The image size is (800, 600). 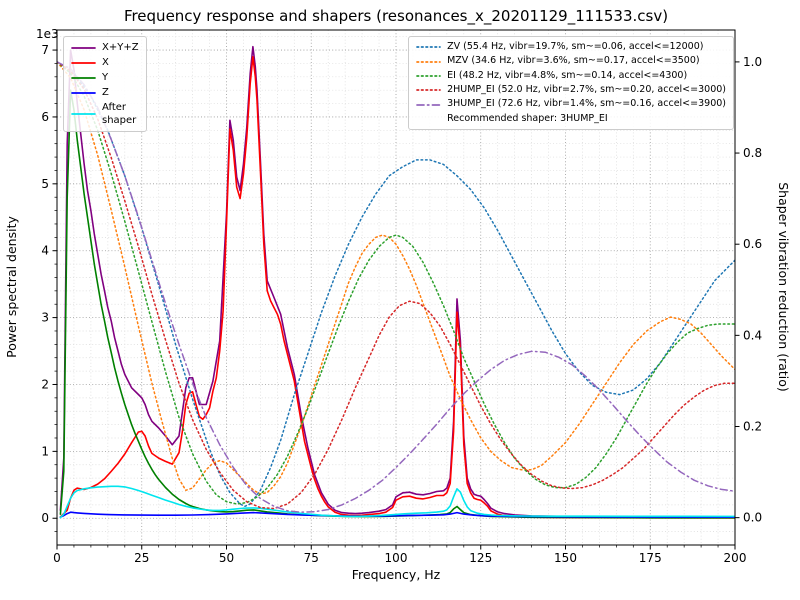 What do you see at coordinates (396, 574) in the screenshot?
I see `x-axis-label: Frequency, Hz` at bounding box center [396, 574].